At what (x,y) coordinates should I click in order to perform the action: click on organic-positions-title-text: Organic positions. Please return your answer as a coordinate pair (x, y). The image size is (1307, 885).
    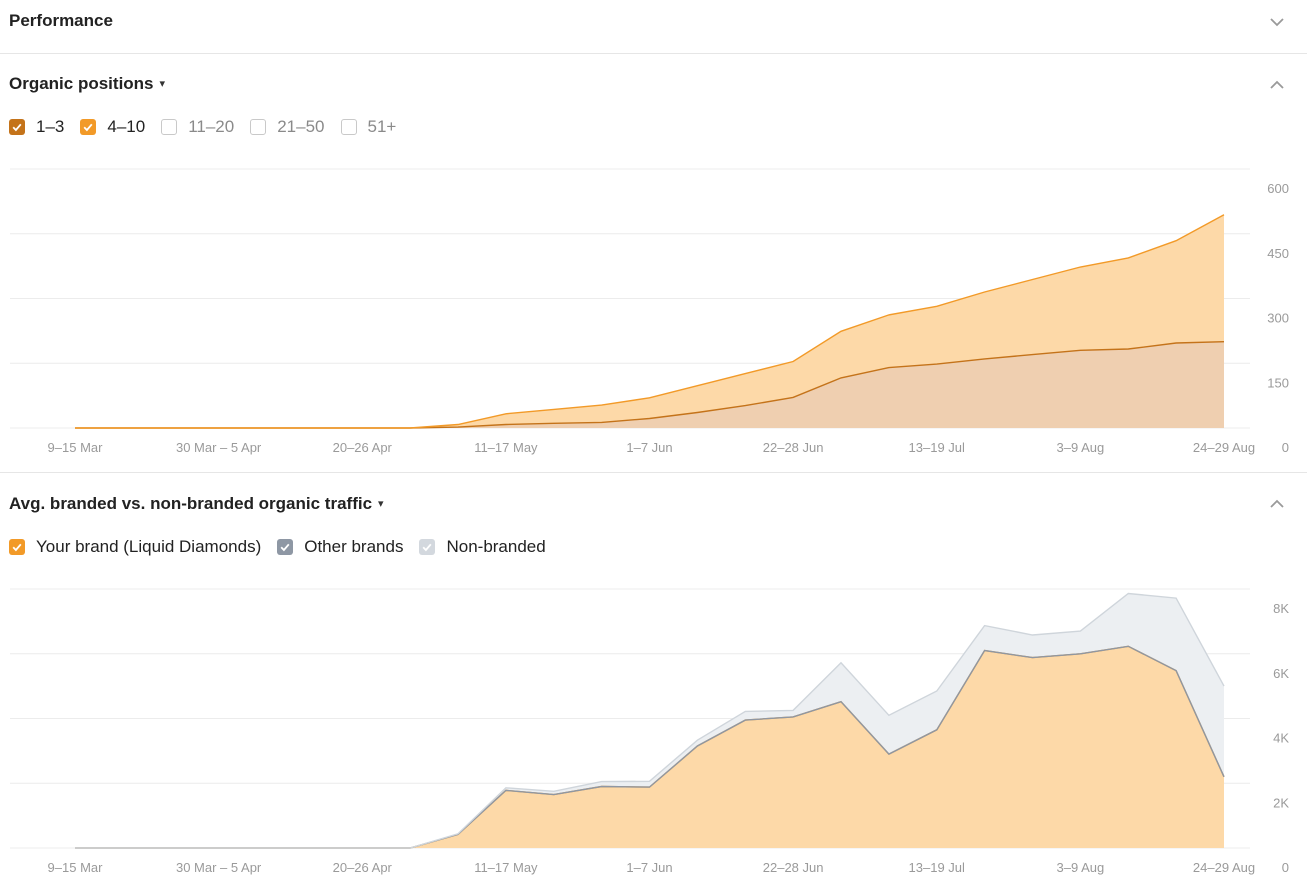
    Looking at the image, I should click on (81, 83).